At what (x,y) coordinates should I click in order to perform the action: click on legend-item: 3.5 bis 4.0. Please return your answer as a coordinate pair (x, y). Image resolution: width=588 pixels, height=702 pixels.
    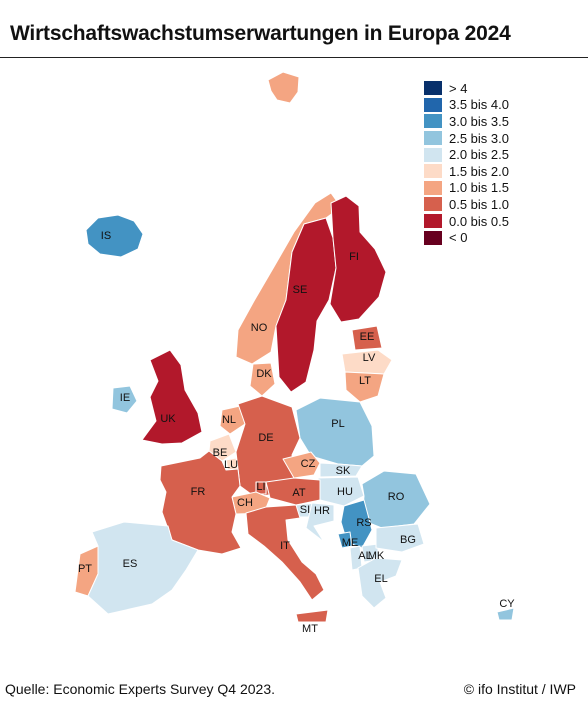
    Looking at the image, I should click on (466, 105).